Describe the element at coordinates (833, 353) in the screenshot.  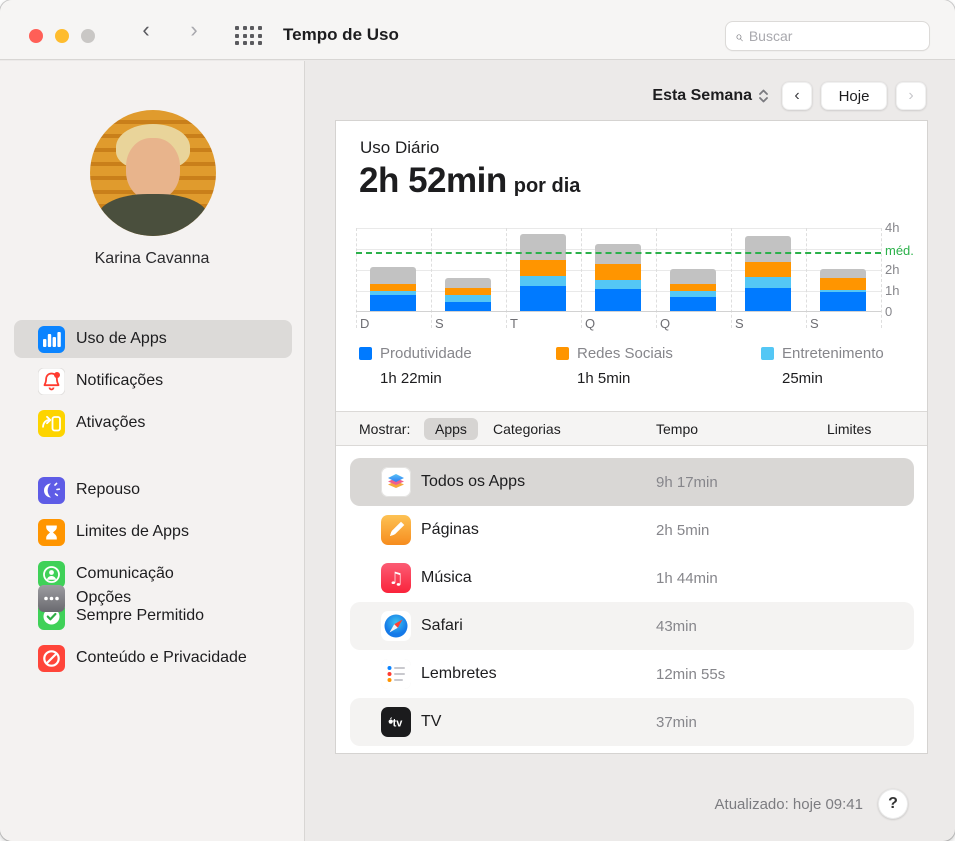
I see `legend-name: Entretenimento` at that location.